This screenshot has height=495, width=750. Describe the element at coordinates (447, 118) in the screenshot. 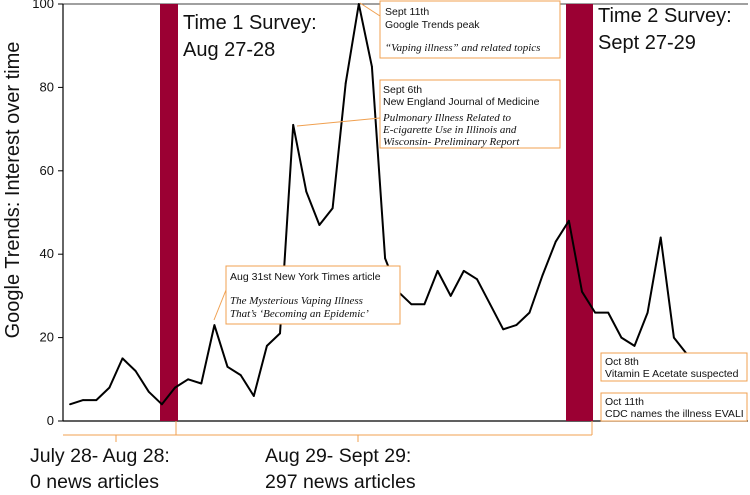

I see `nejm-title-1: Pulmonary Illness Related to` at that location.